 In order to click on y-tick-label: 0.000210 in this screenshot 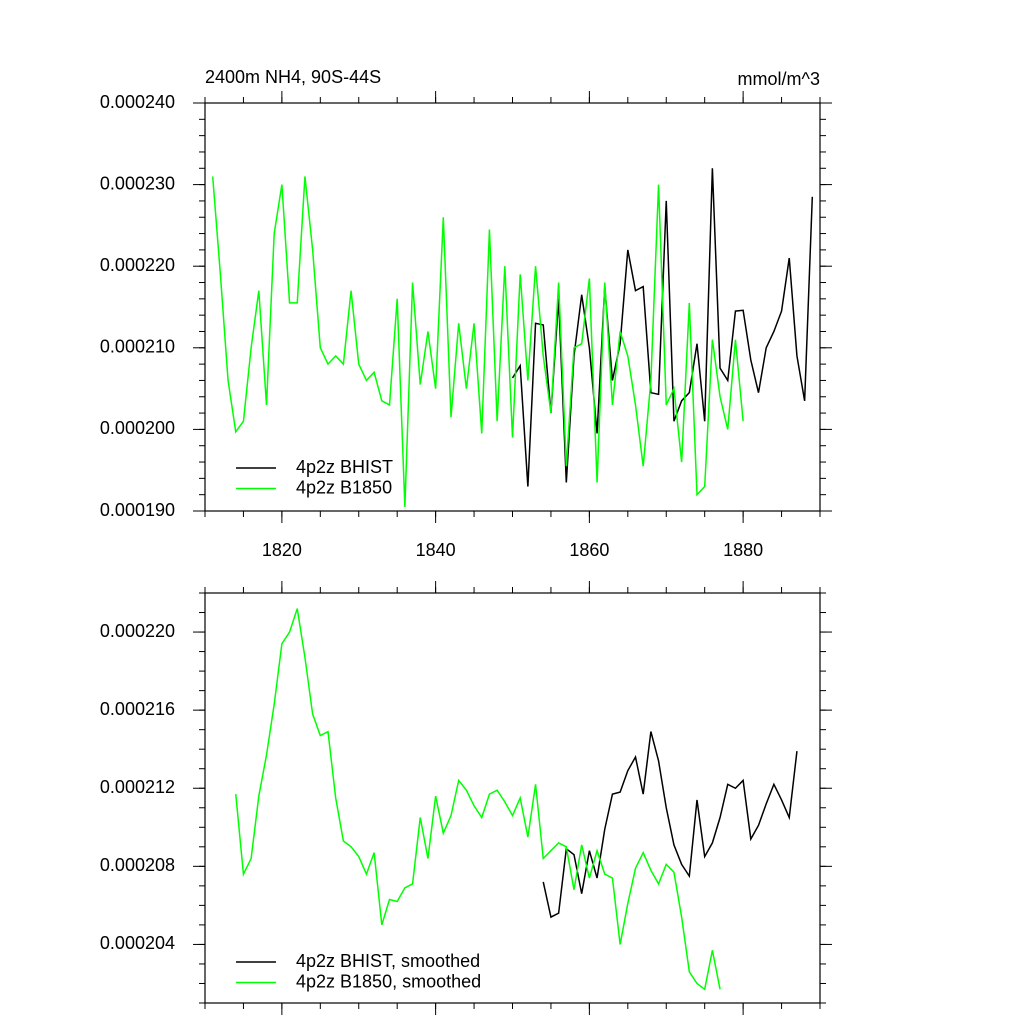, I will do `click(137, 347)`.